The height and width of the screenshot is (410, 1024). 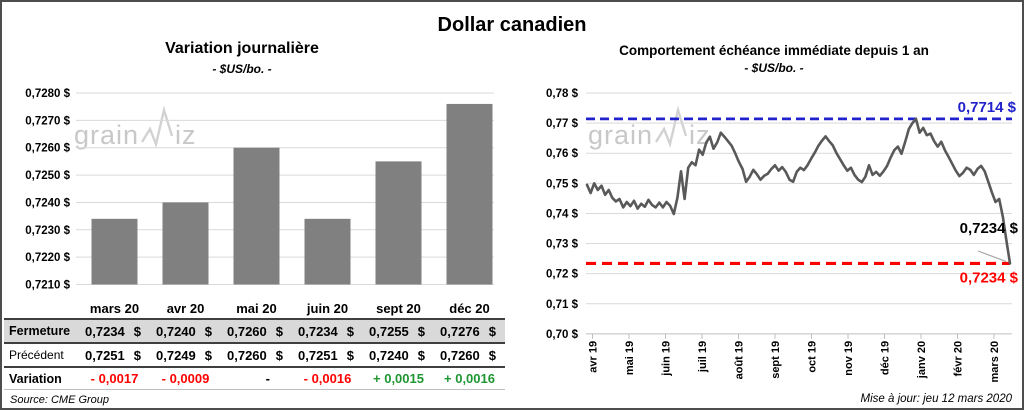 What do you see at coordinates (469, 194) in the screenshot?
I see `bar-déc-20` at bounding box center [469, 194].